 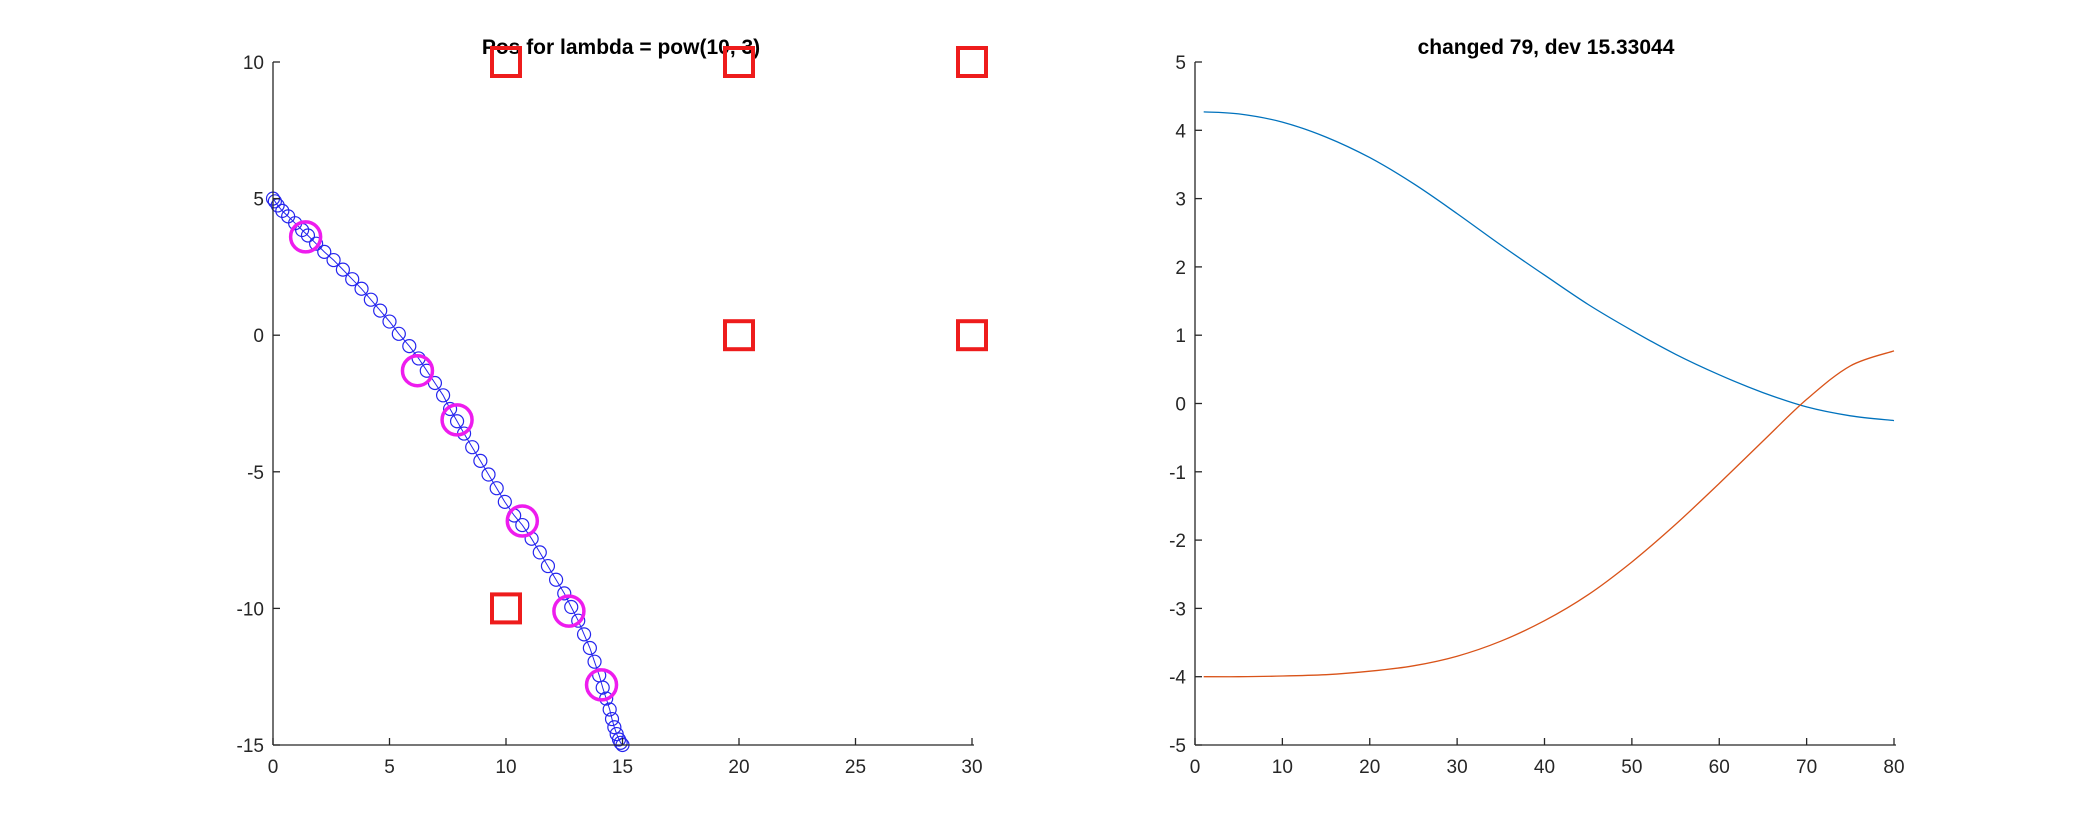 I want to click on x-tick-label: 40, so click(x=1544, y=767).